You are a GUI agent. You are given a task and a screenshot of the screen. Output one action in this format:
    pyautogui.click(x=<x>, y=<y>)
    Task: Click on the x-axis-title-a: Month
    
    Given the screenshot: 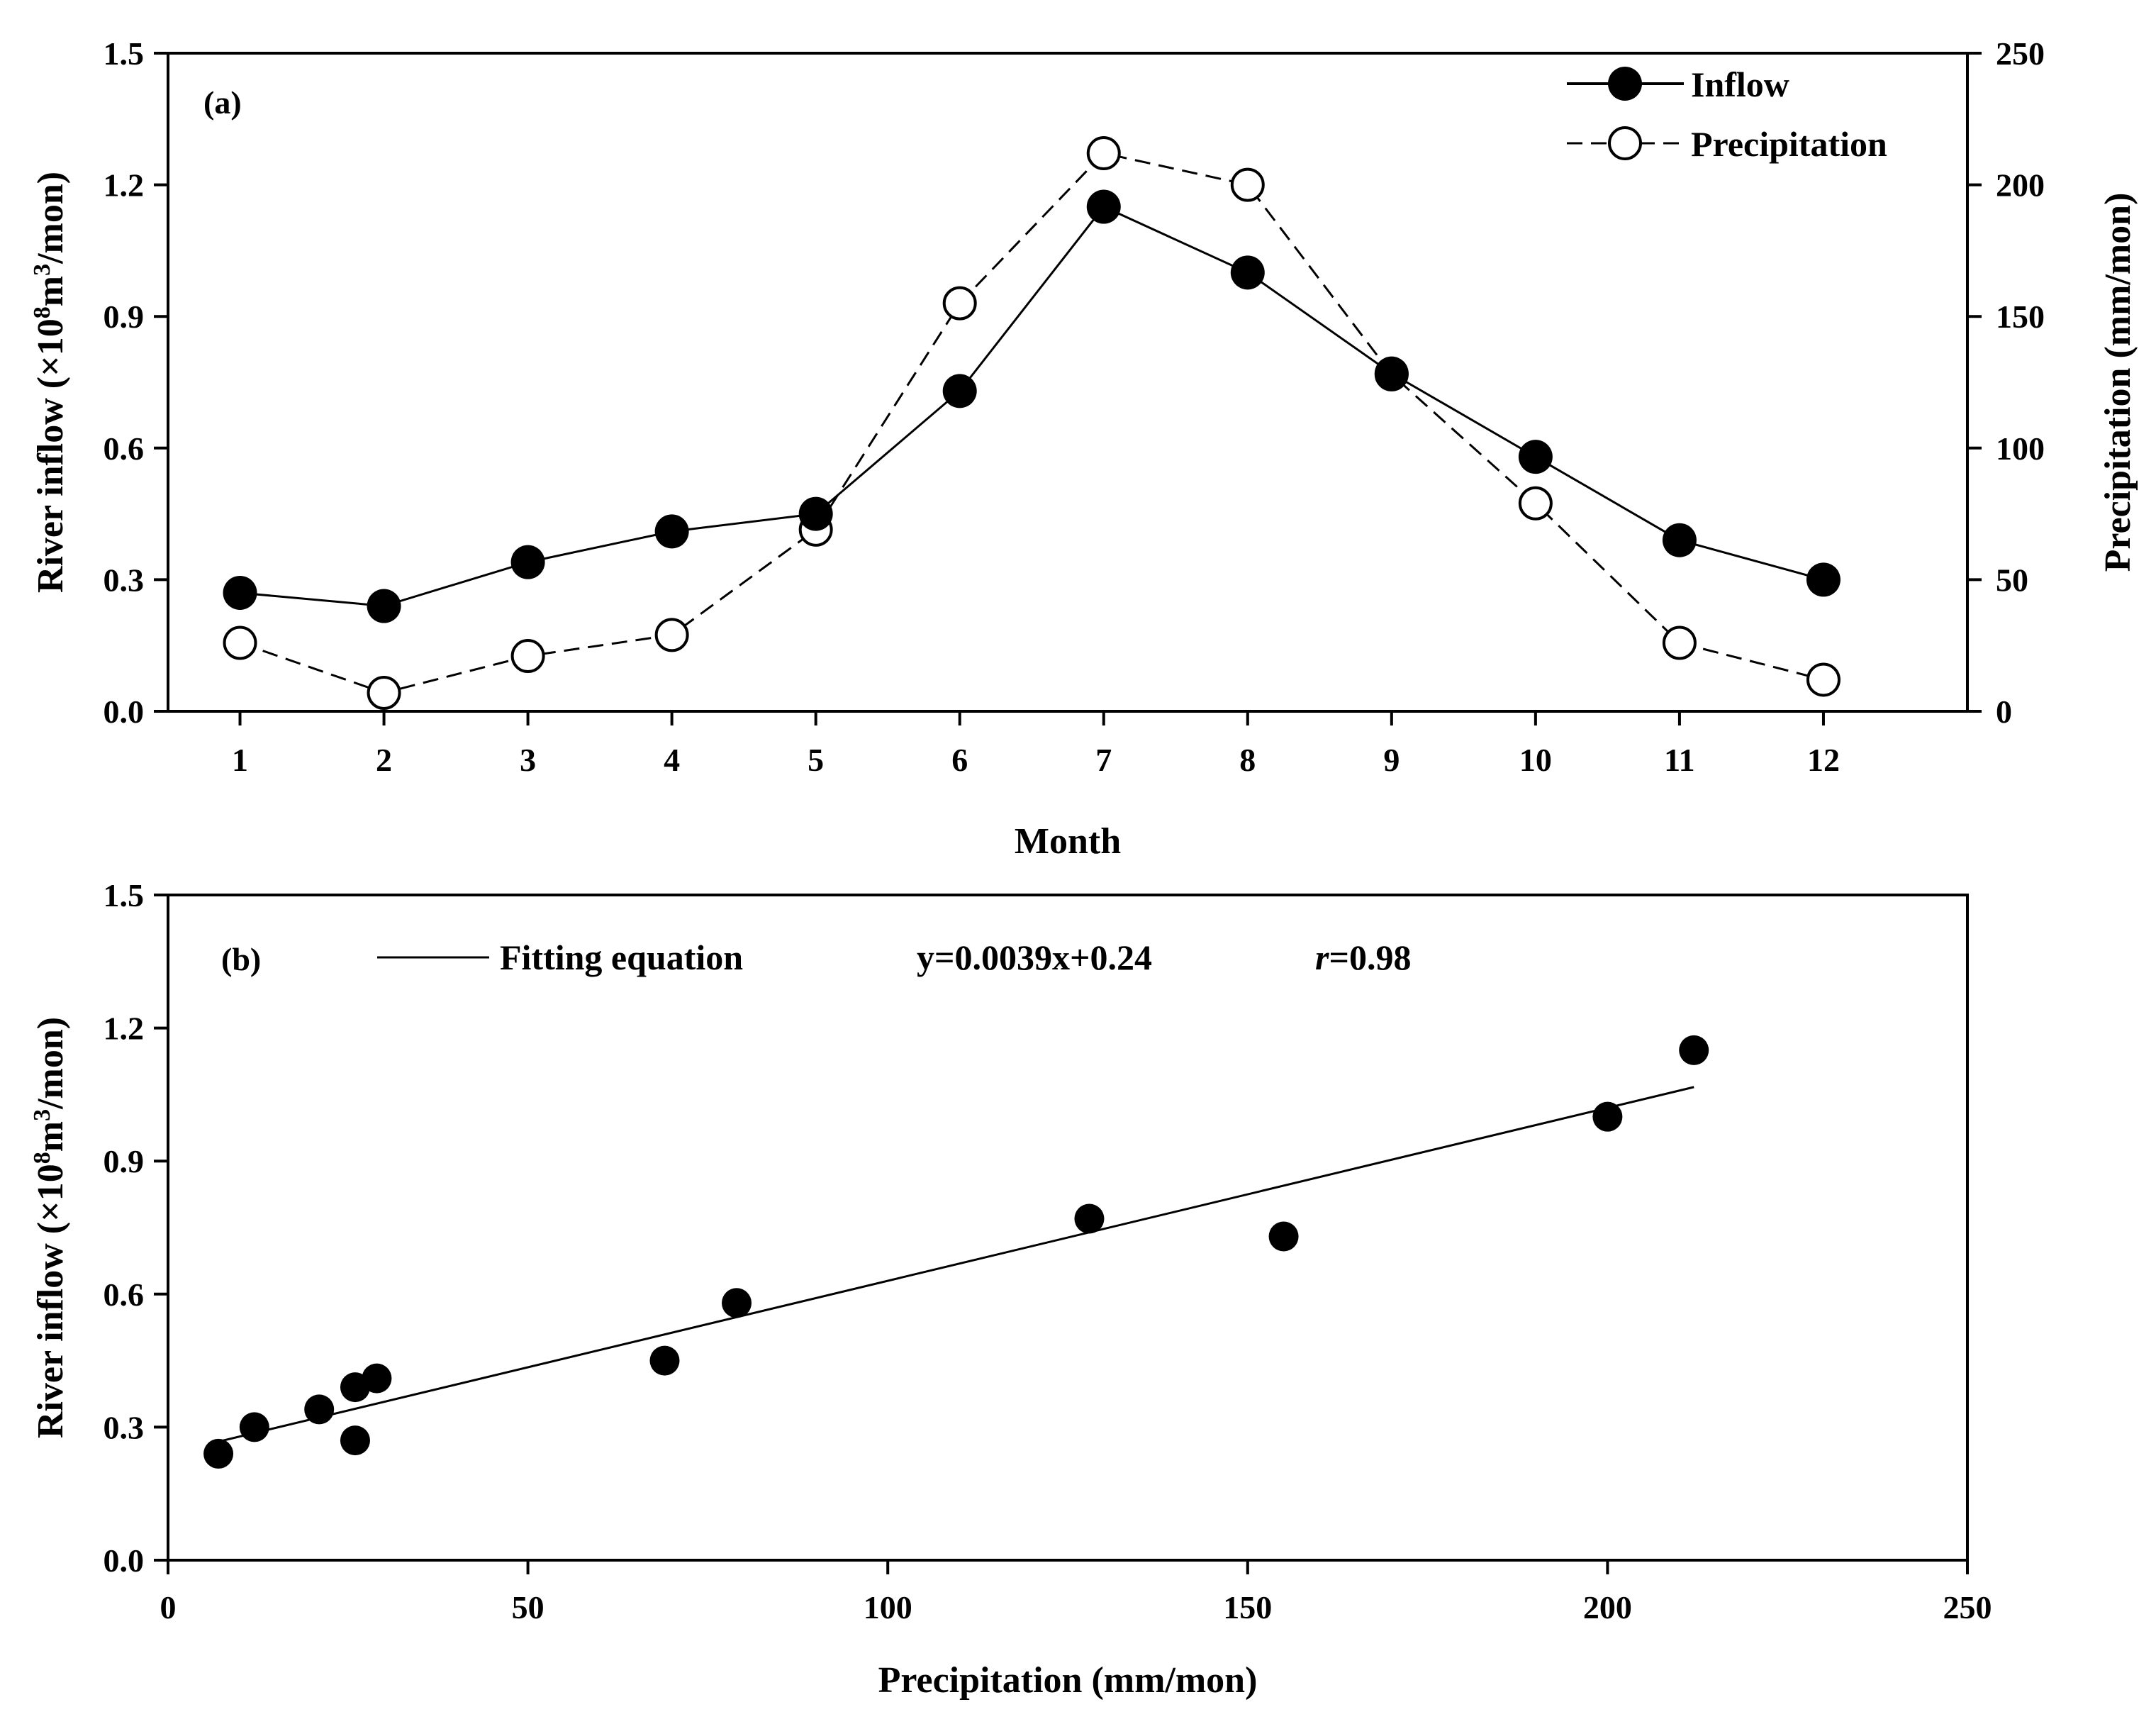 What is the action you would take?
    pyautogui.click(x=1068, y=841)
    